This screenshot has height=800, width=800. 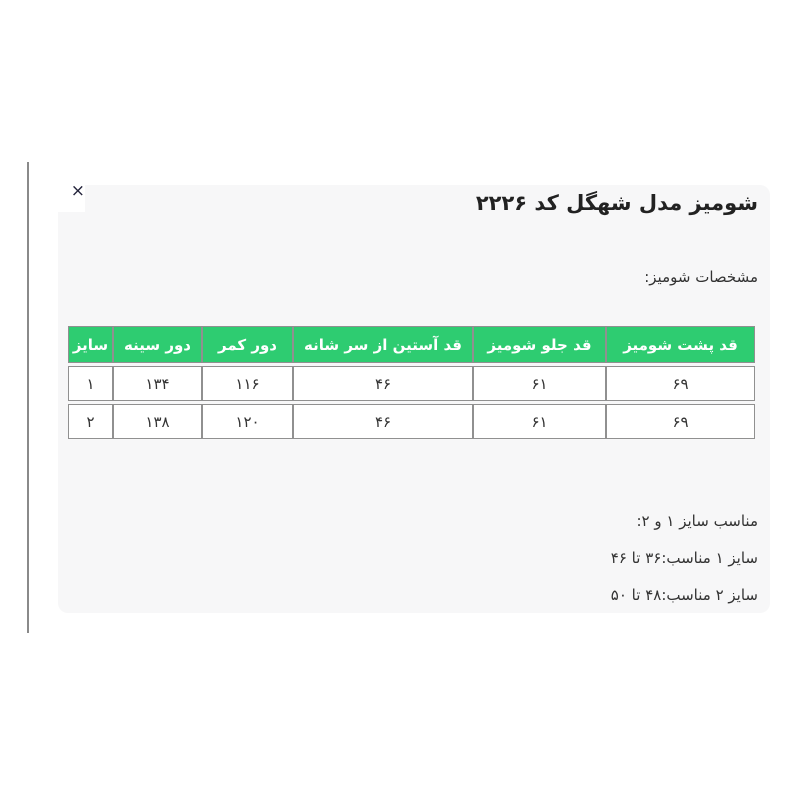 What do you see at coordinates (247, 383) in the screenshot?
I see `cell-waist: ۱۱۶` at bounding box center [247, 383].